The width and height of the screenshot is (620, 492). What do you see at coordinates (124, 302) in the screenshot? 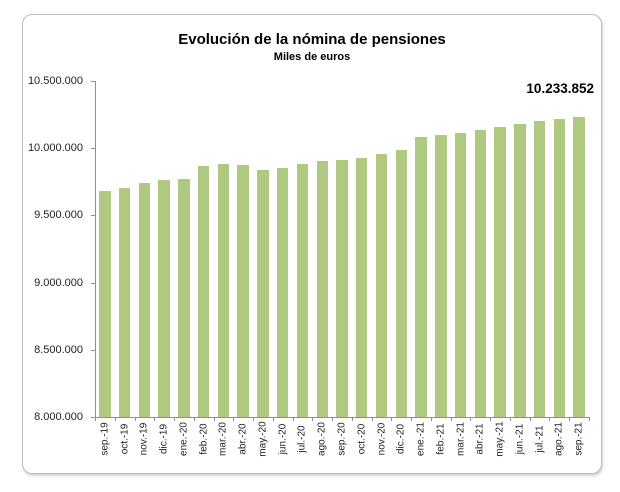
I see `bar-oct.-19` at bounding box center [124, 302].